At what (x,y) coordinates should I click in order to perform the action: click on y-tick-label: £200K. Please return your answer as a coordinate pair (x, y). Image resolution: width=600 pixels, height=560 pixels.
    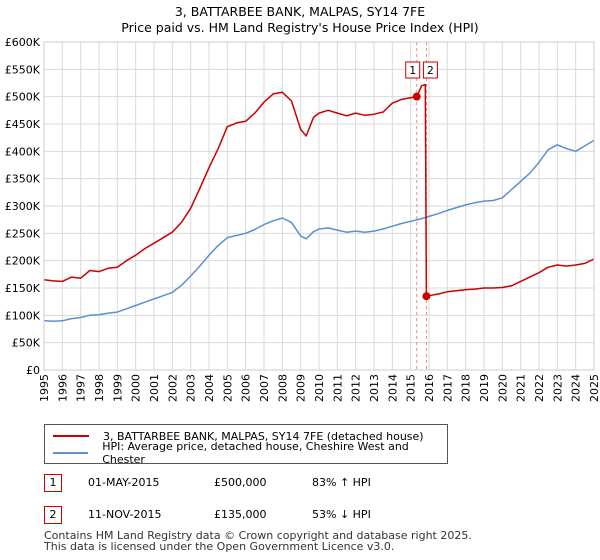
    Looking at the image, I should click on (23, 261).